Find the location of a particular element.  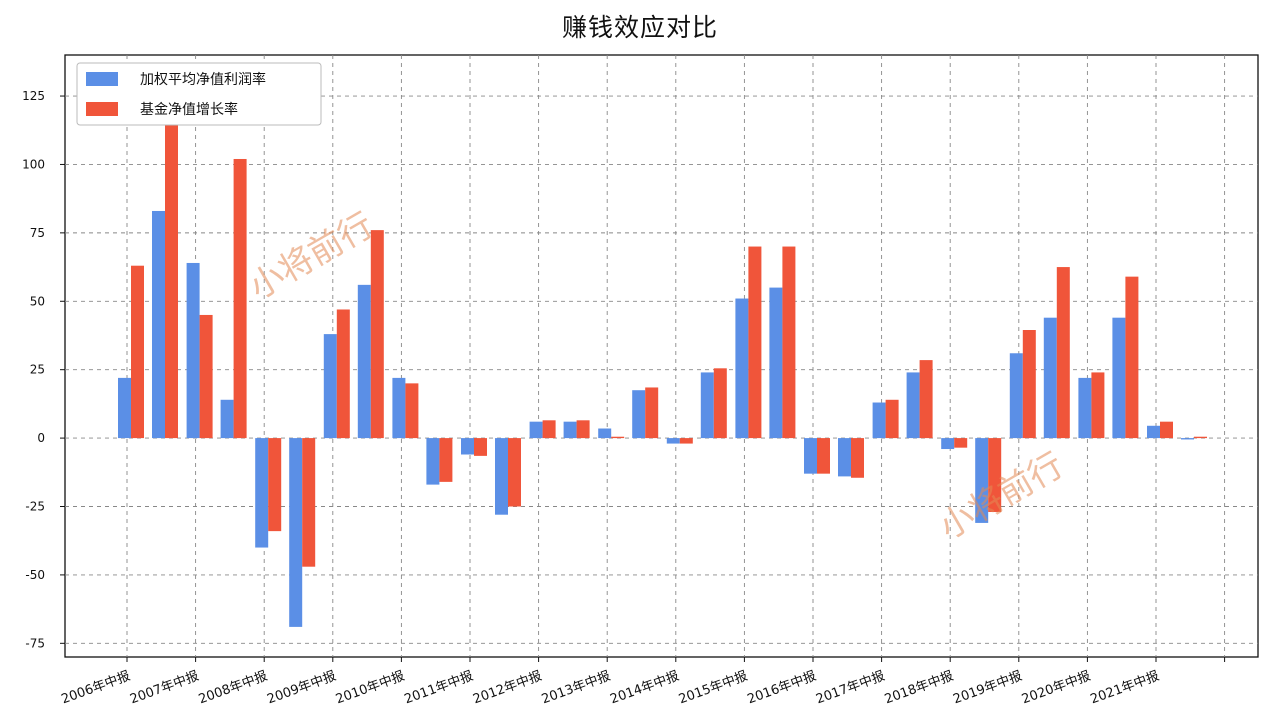

legend-label: 基金净值增长率 is located at coordinates (189, 109).